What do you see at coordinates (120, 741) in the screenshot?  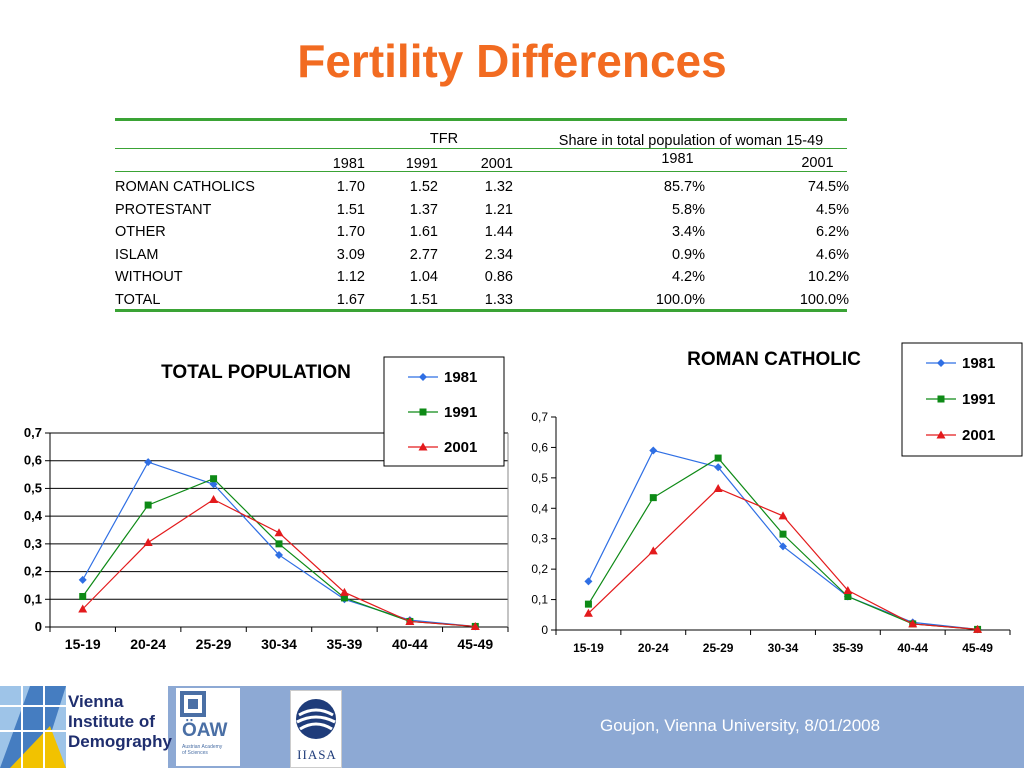 I see `vid-line-3: Demography` at bounding box center [120, 741].